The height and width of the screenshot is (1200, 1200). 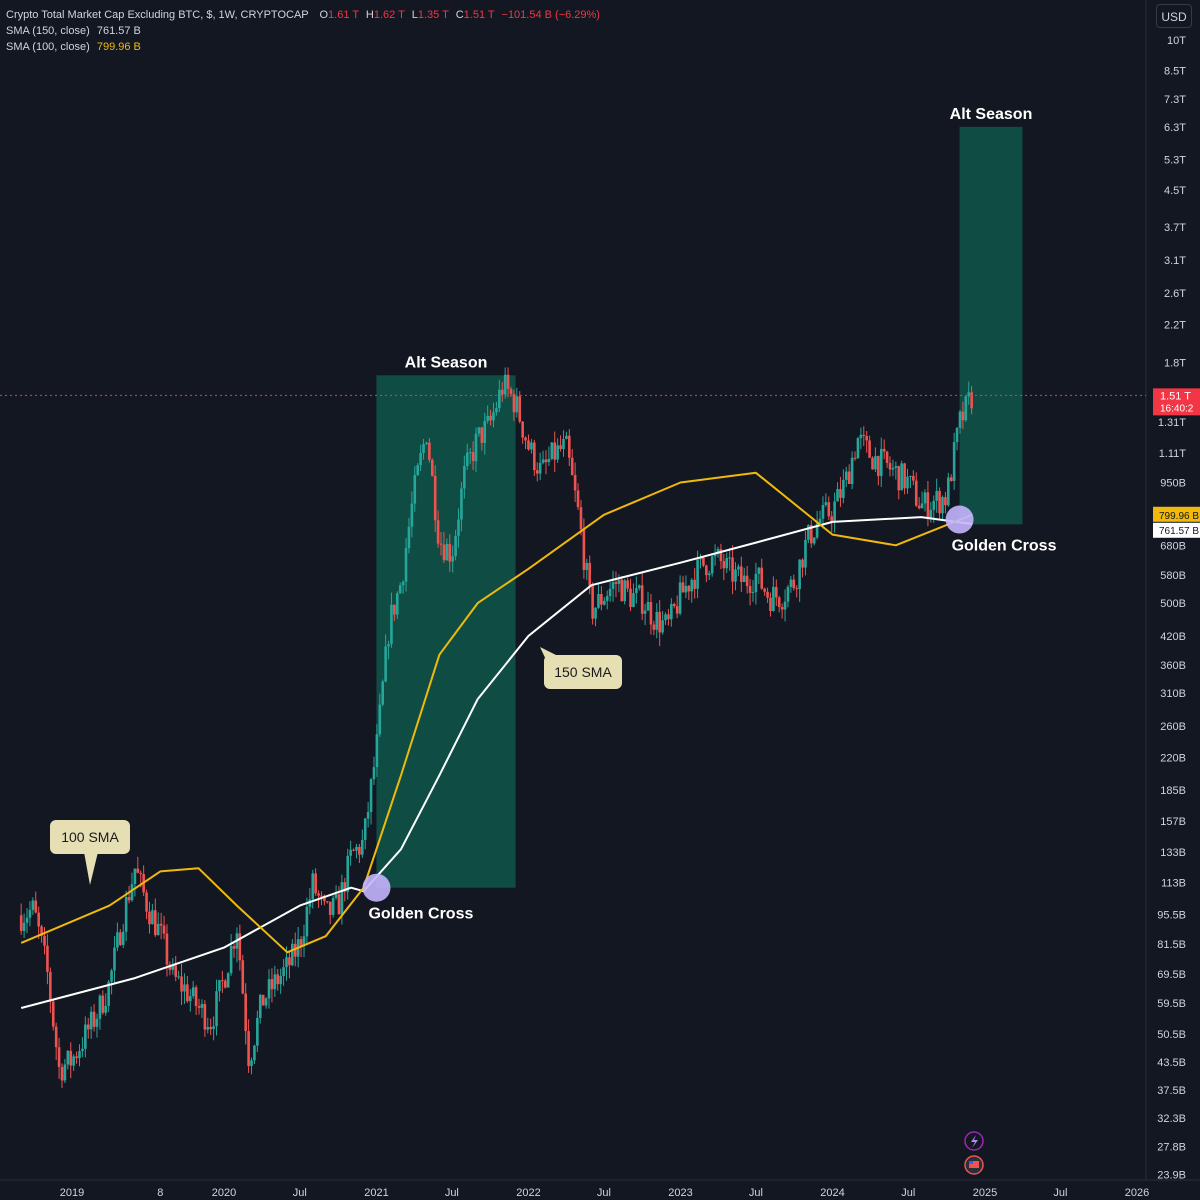 What do you see at coordinates (1171, 1035) in the screenshot?
I see `price-tick-label: 50.5B` at bounding box center [1171, 1035].